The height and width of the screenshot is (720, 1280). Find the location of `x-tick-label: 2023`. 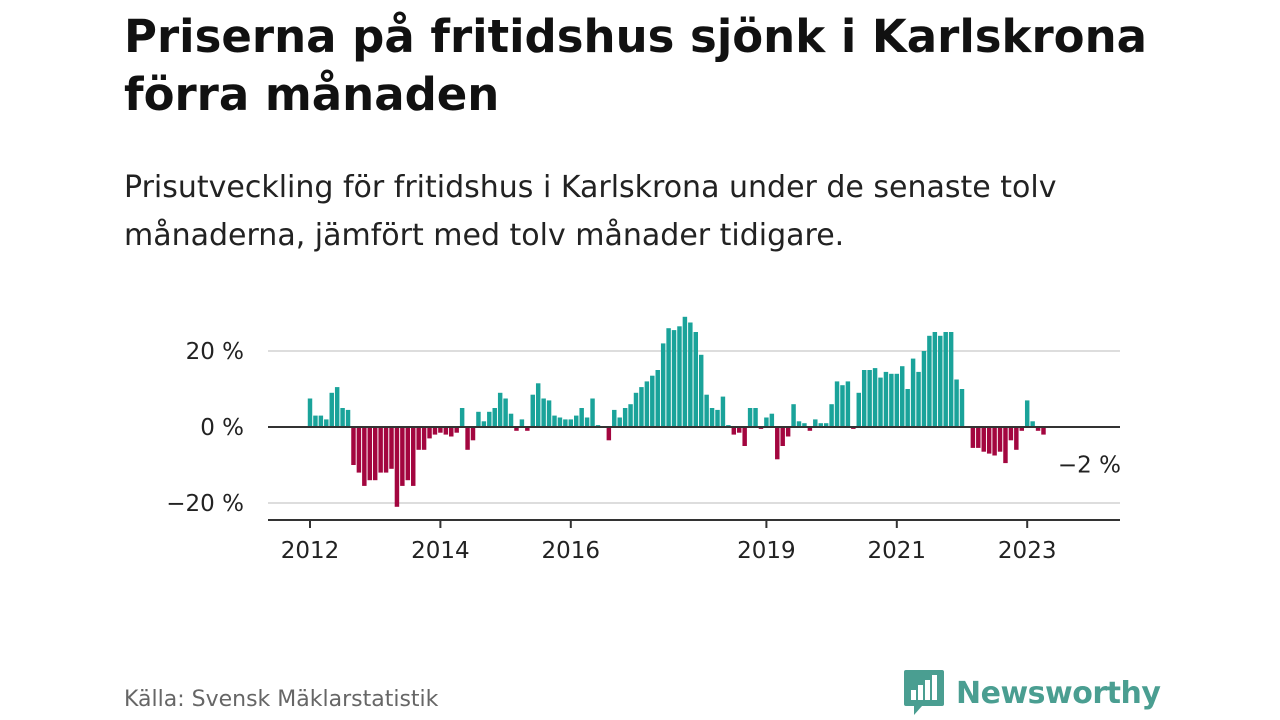

x-tick-label: 2023 is located at coordinates (1027, 551).